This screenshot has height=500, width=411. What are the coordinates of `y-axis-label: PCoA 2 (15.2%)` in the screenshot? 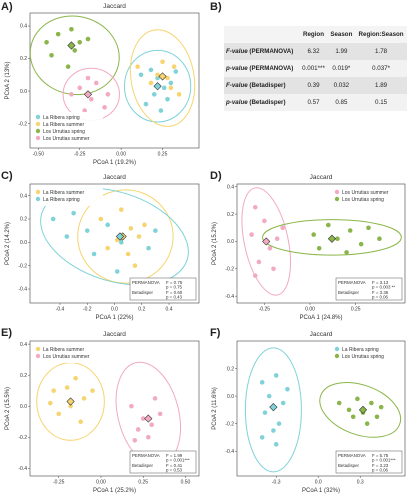 It's located at (215, 243).